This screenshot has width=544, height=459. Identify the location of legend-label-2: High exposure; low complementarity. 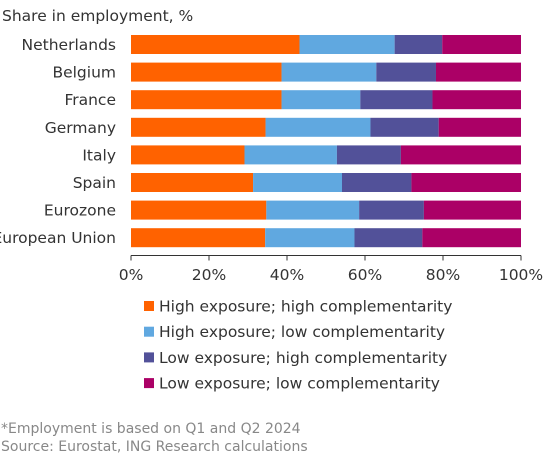
(302, 332).